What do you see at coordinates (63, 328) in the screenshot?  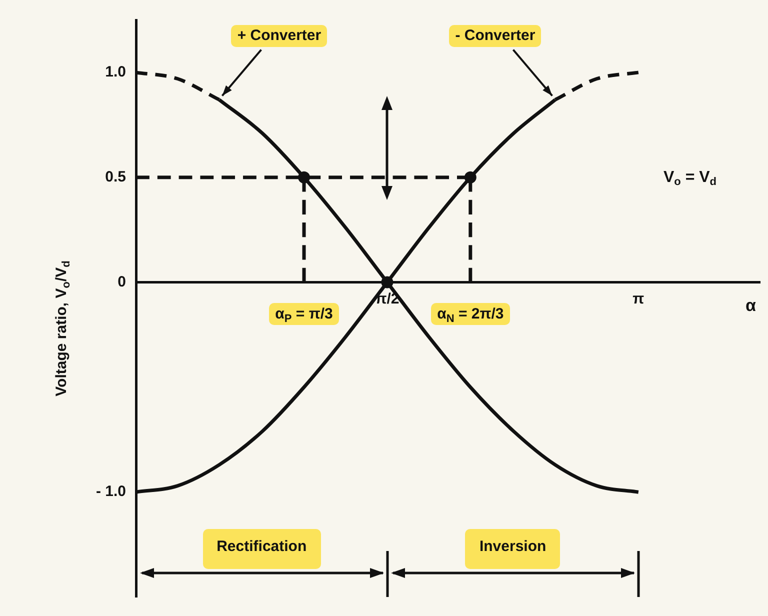 I see `y-axis-title: Voltage ratio, Vo/Vd` at bounding box center [63, 328].